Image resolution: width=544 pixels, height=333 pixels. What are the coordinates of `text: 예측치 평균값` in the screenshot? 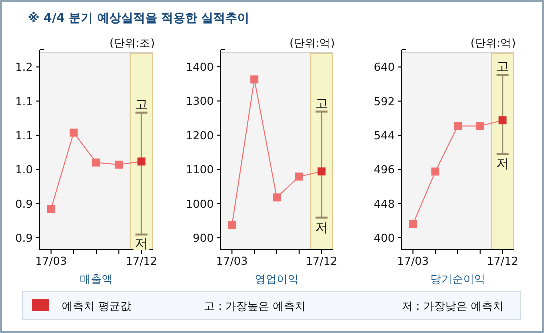 It's located at (97, 306).